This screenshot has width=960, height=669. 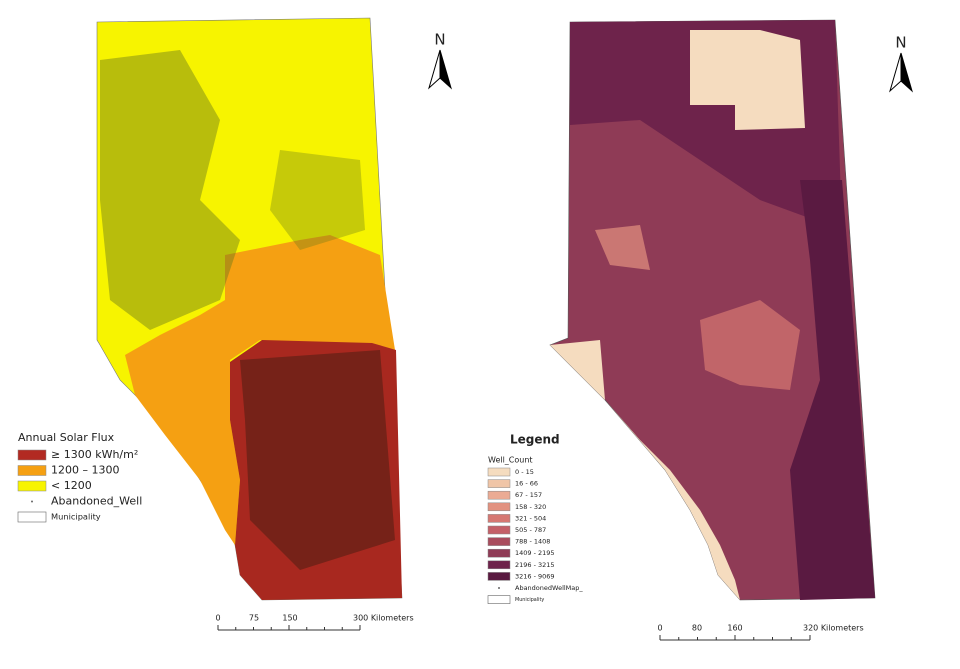 I want to click on region-red, so click(x=316, y=470).